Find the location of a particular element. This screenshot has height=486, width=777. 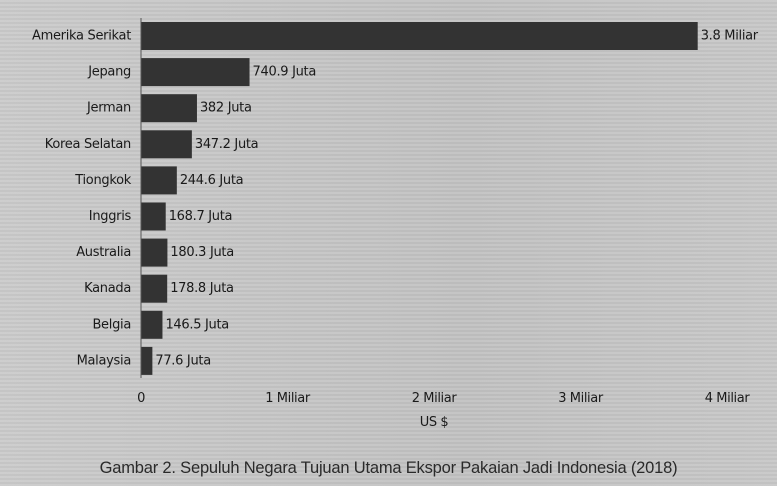

x-tick-label: 4 Miliar is located at coordinates (728, 398).